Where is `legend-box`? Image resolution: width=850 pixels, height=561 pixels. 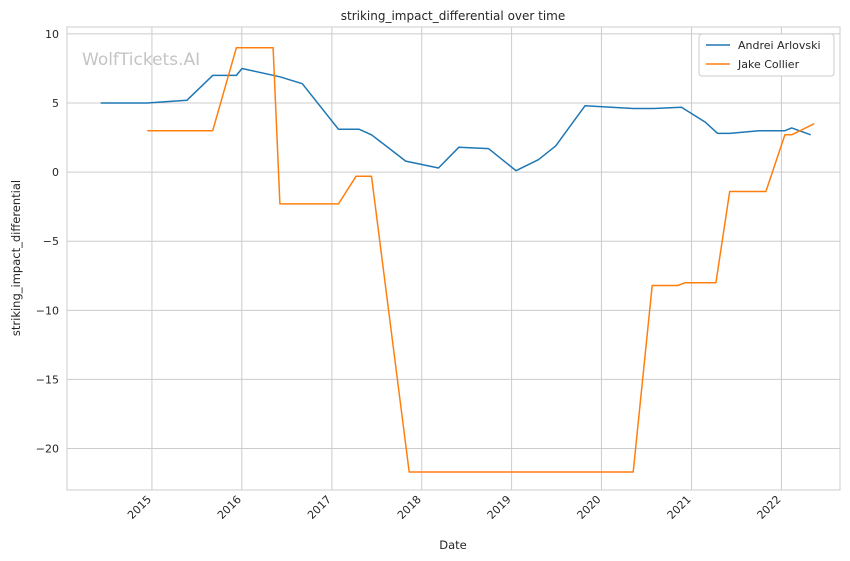 legend-box is located at coordinates (766, 55).